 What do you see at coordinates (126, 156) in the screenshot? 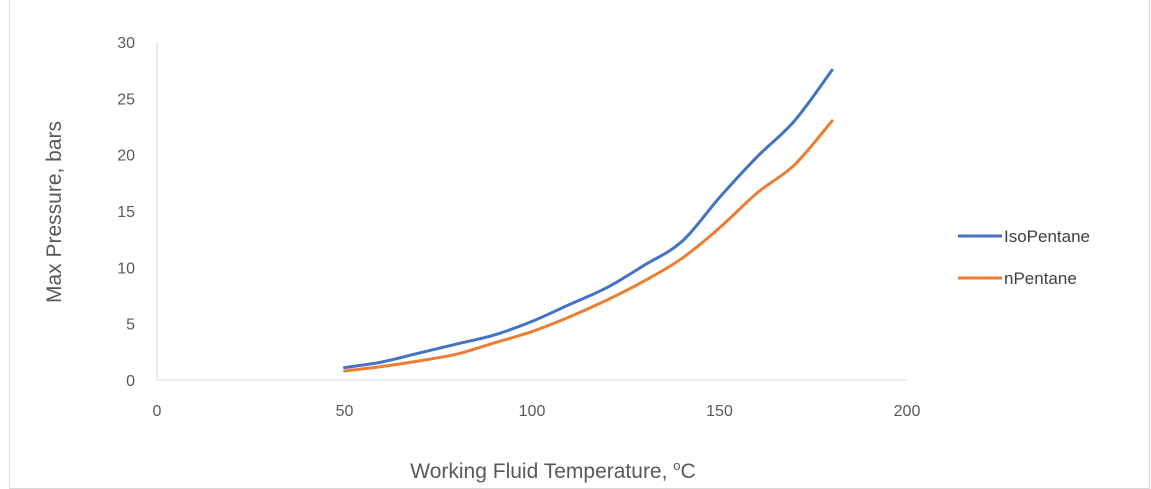
I see `y-tick-label: 20` at bounding box center [126, 156].